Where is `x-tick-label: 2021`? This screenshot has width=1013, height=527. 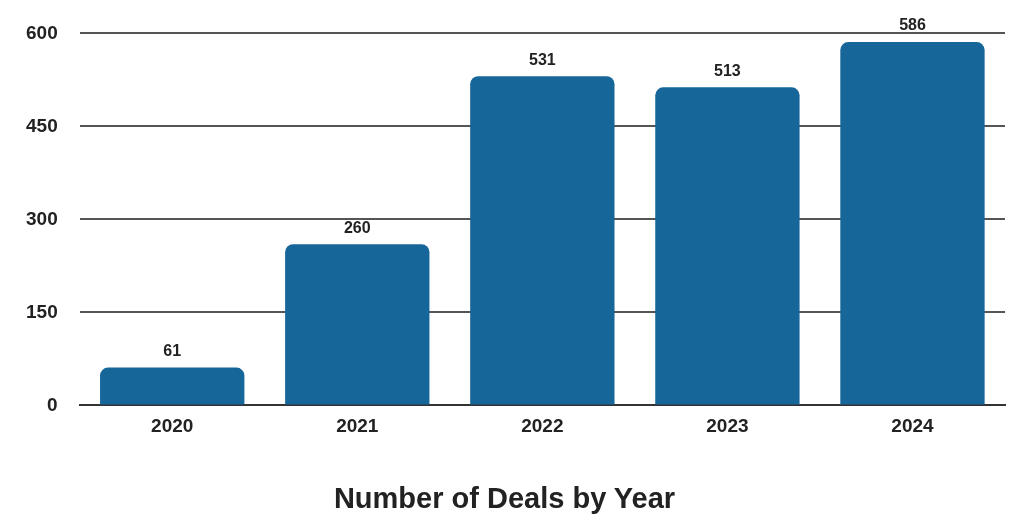 x-tick-label: 2021 is located at coordinates (357, 426).